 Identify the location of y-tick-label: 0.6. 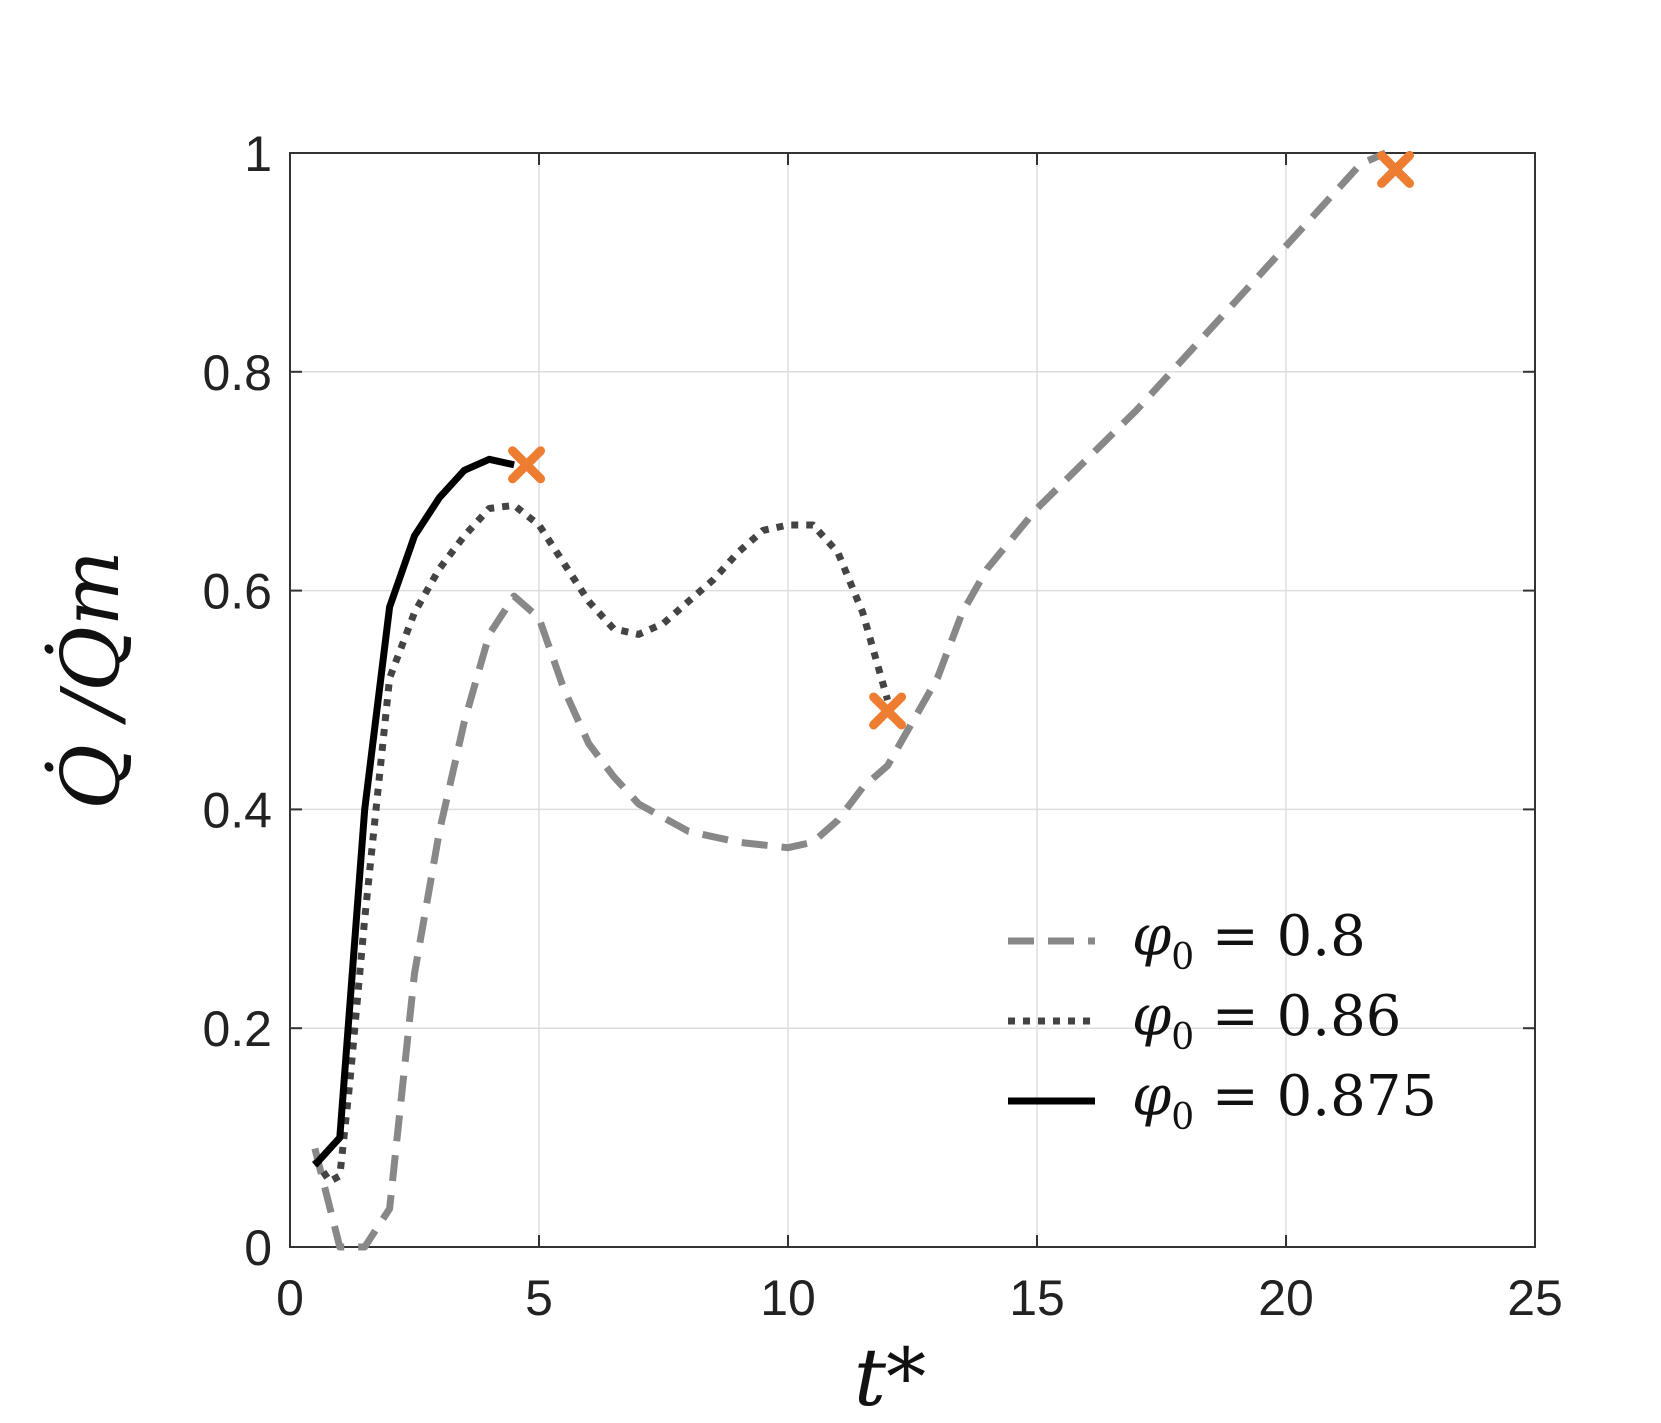
(237, 592).